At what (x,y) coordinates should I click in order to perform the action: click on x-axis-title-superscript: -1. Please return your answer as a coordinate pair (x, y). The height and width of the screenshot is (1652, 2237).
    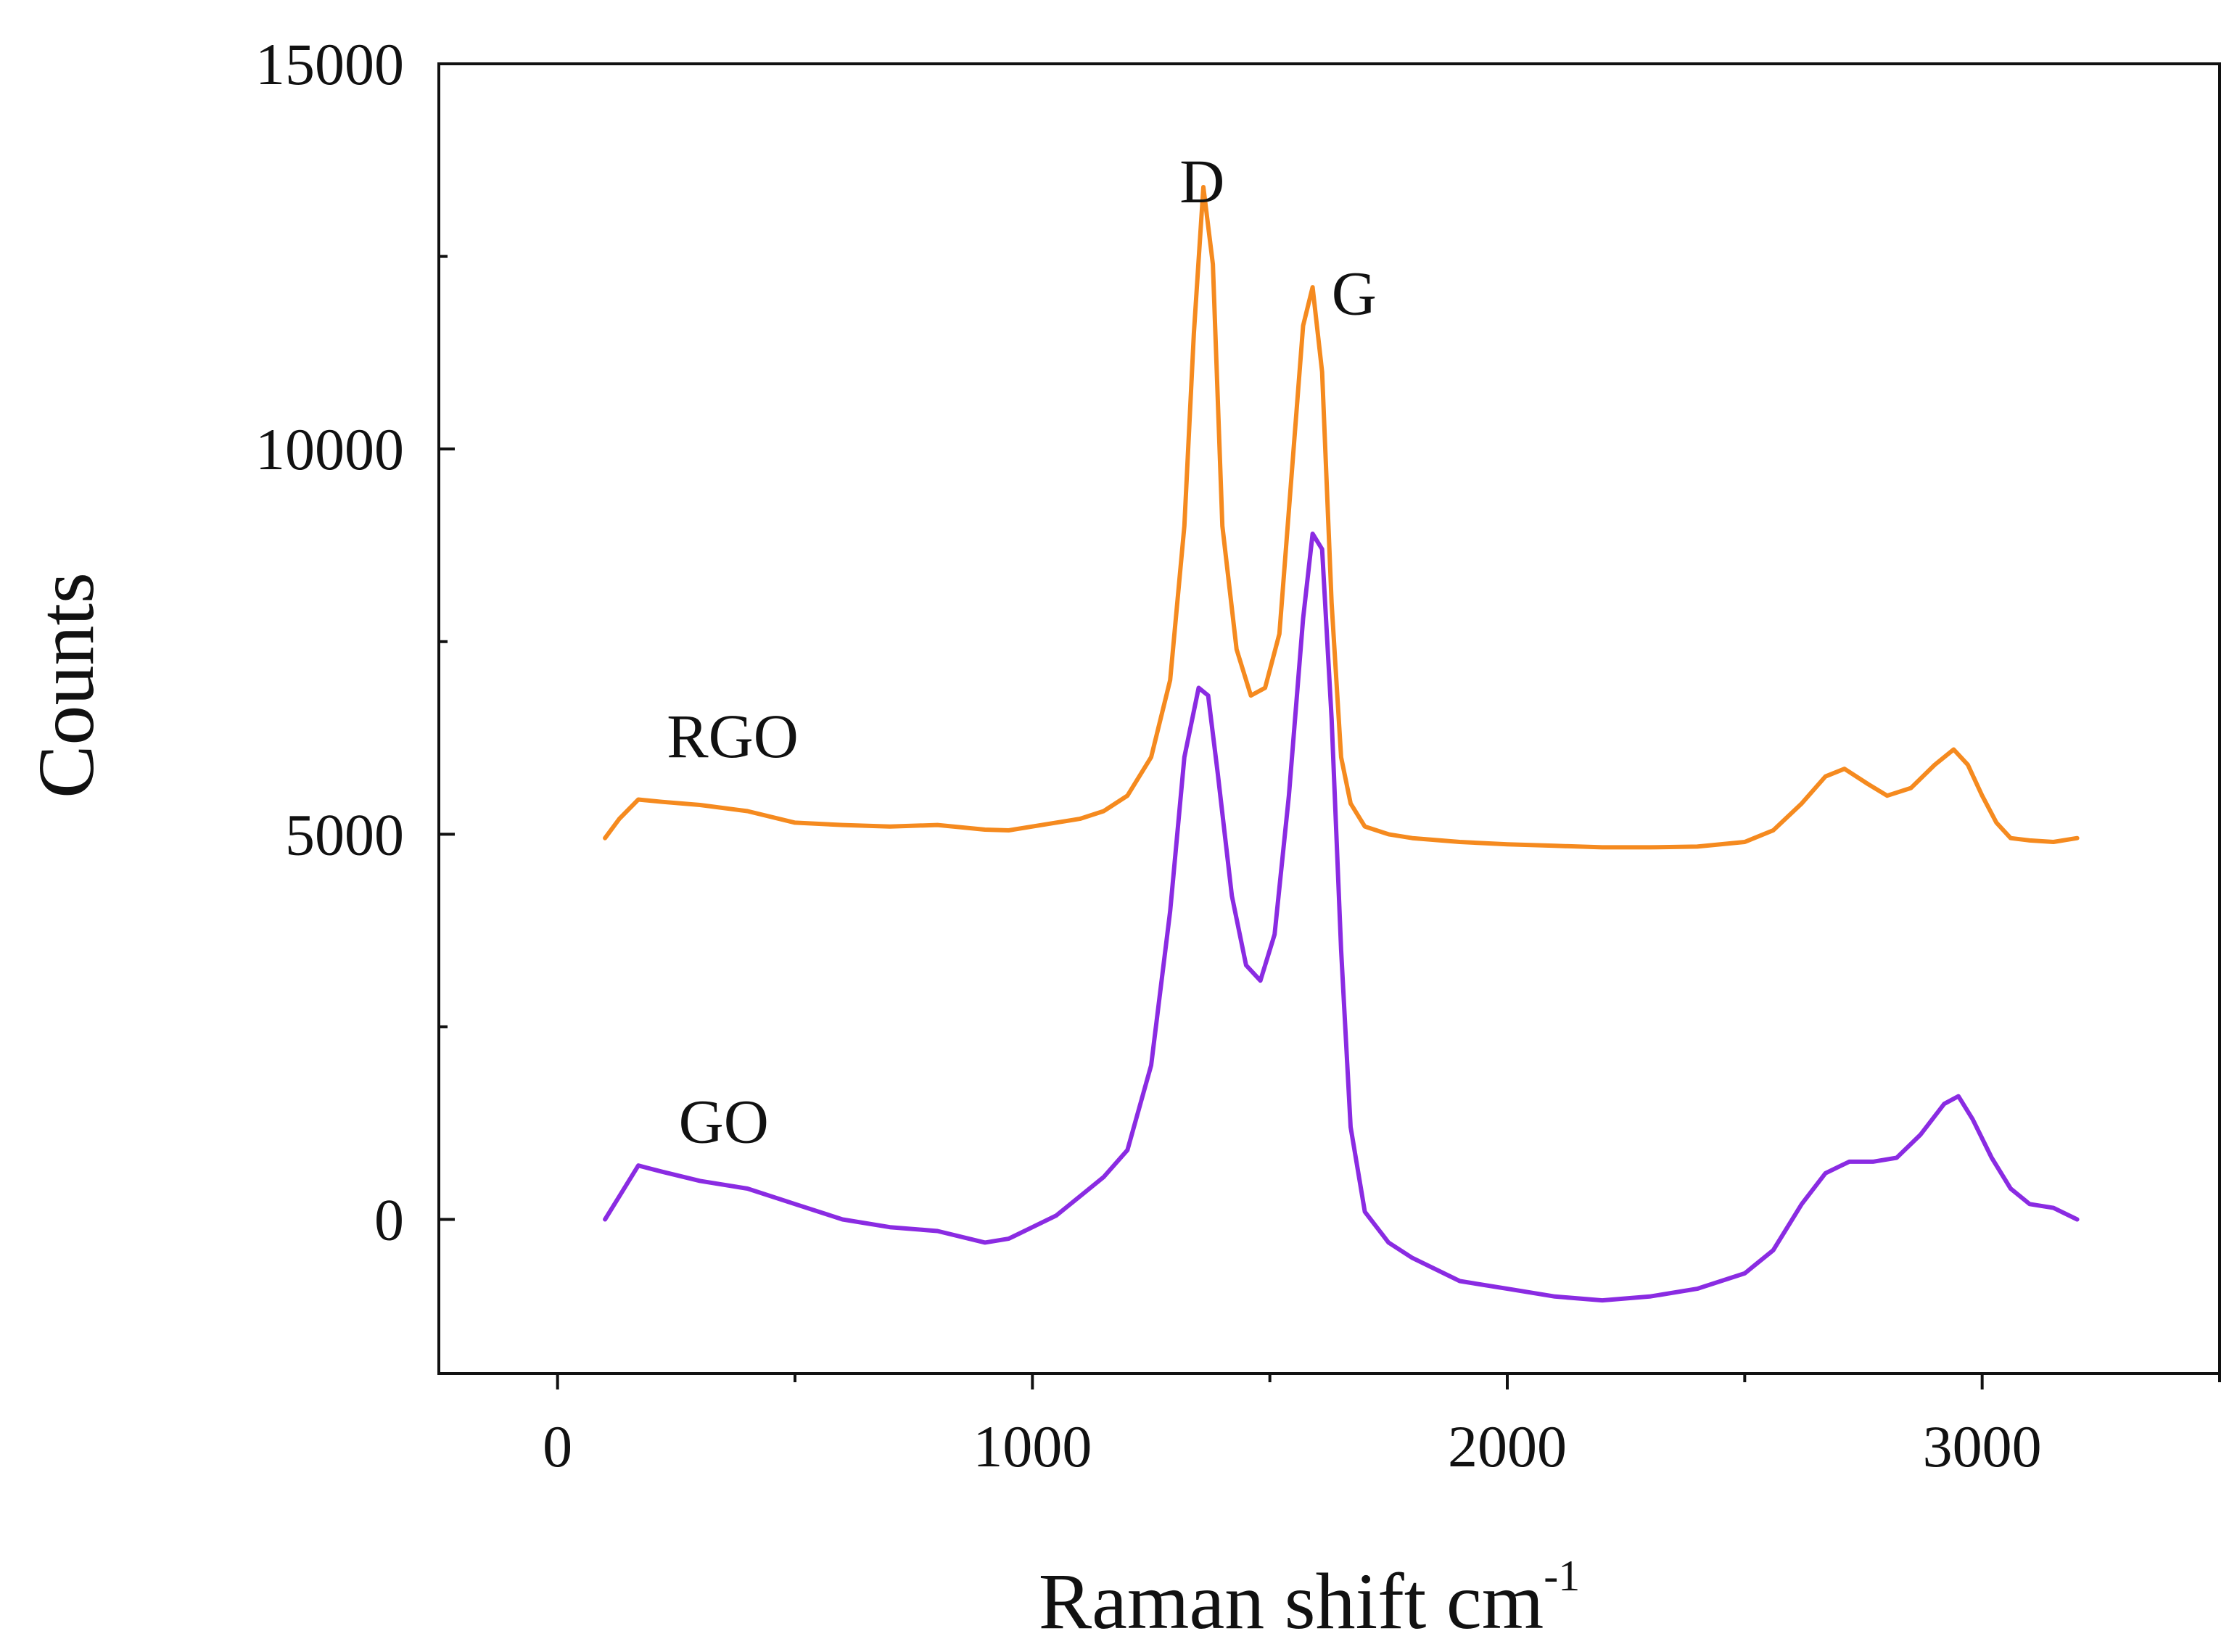
    Looking at the image, I should click on (1562, 1576).